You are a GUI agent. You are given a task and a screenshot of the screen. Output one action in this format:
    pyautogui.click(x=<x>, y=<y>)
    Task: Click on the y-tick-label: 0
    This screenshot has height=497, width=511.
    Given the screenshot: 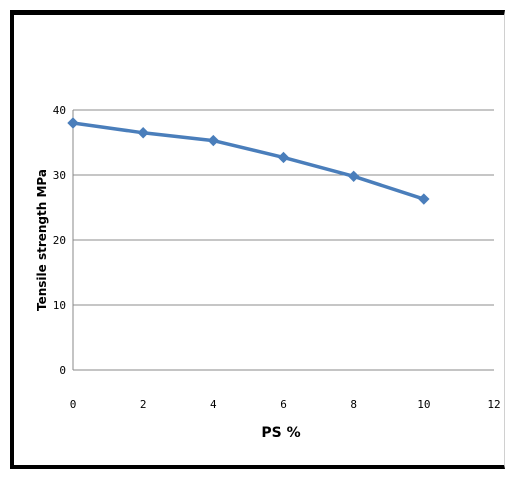 What is the action you would take?
    pyautogui.click(x=62, y=370)
    